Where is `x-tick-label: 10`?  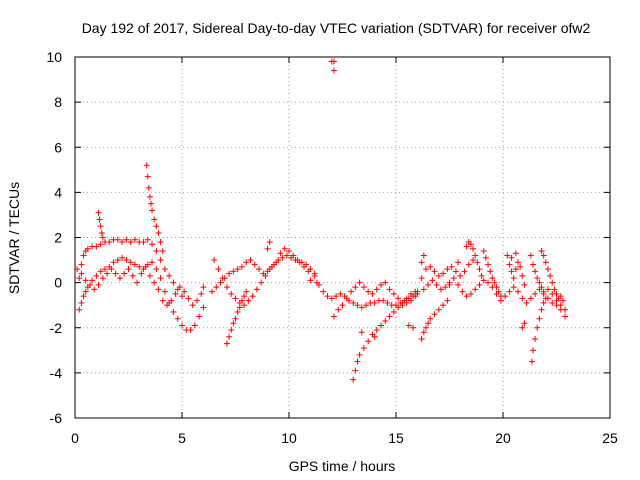 x-tick-label: 10 is located at coordinates (289, 438).